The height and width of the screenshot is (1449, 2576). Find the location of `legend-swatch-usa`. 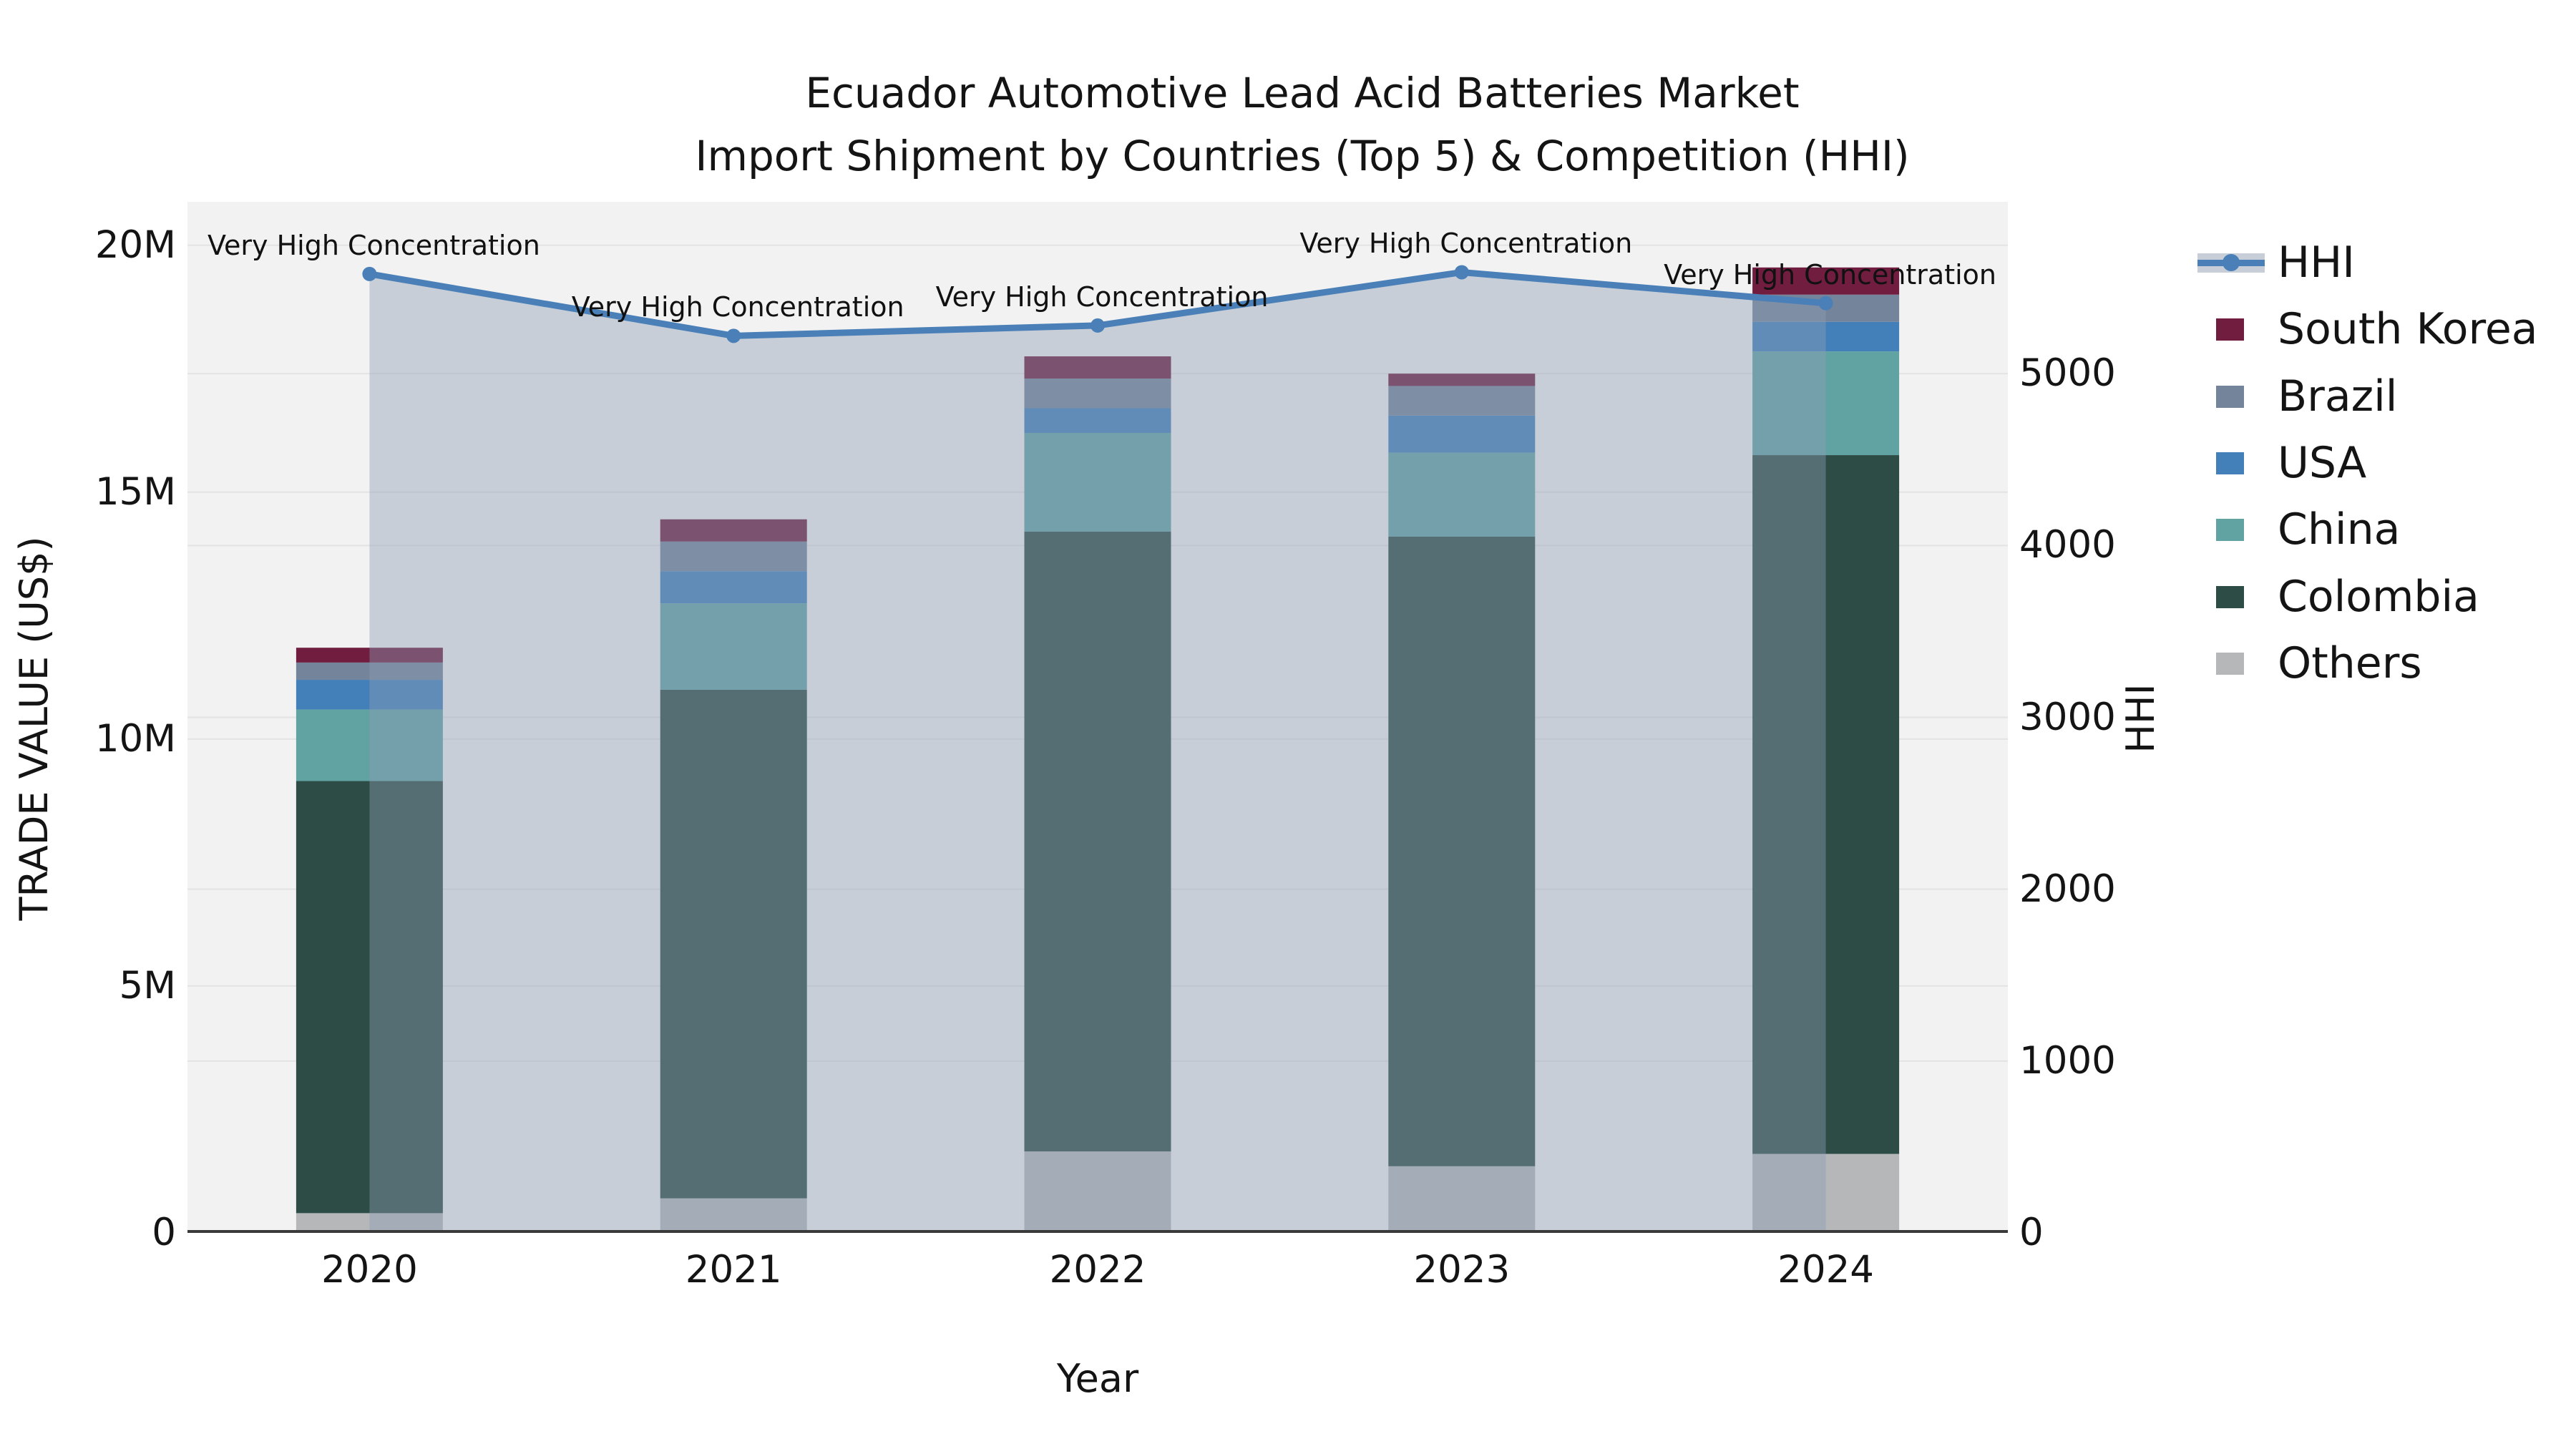

legend-swatch-usa is located at coordinates (2230, 463).